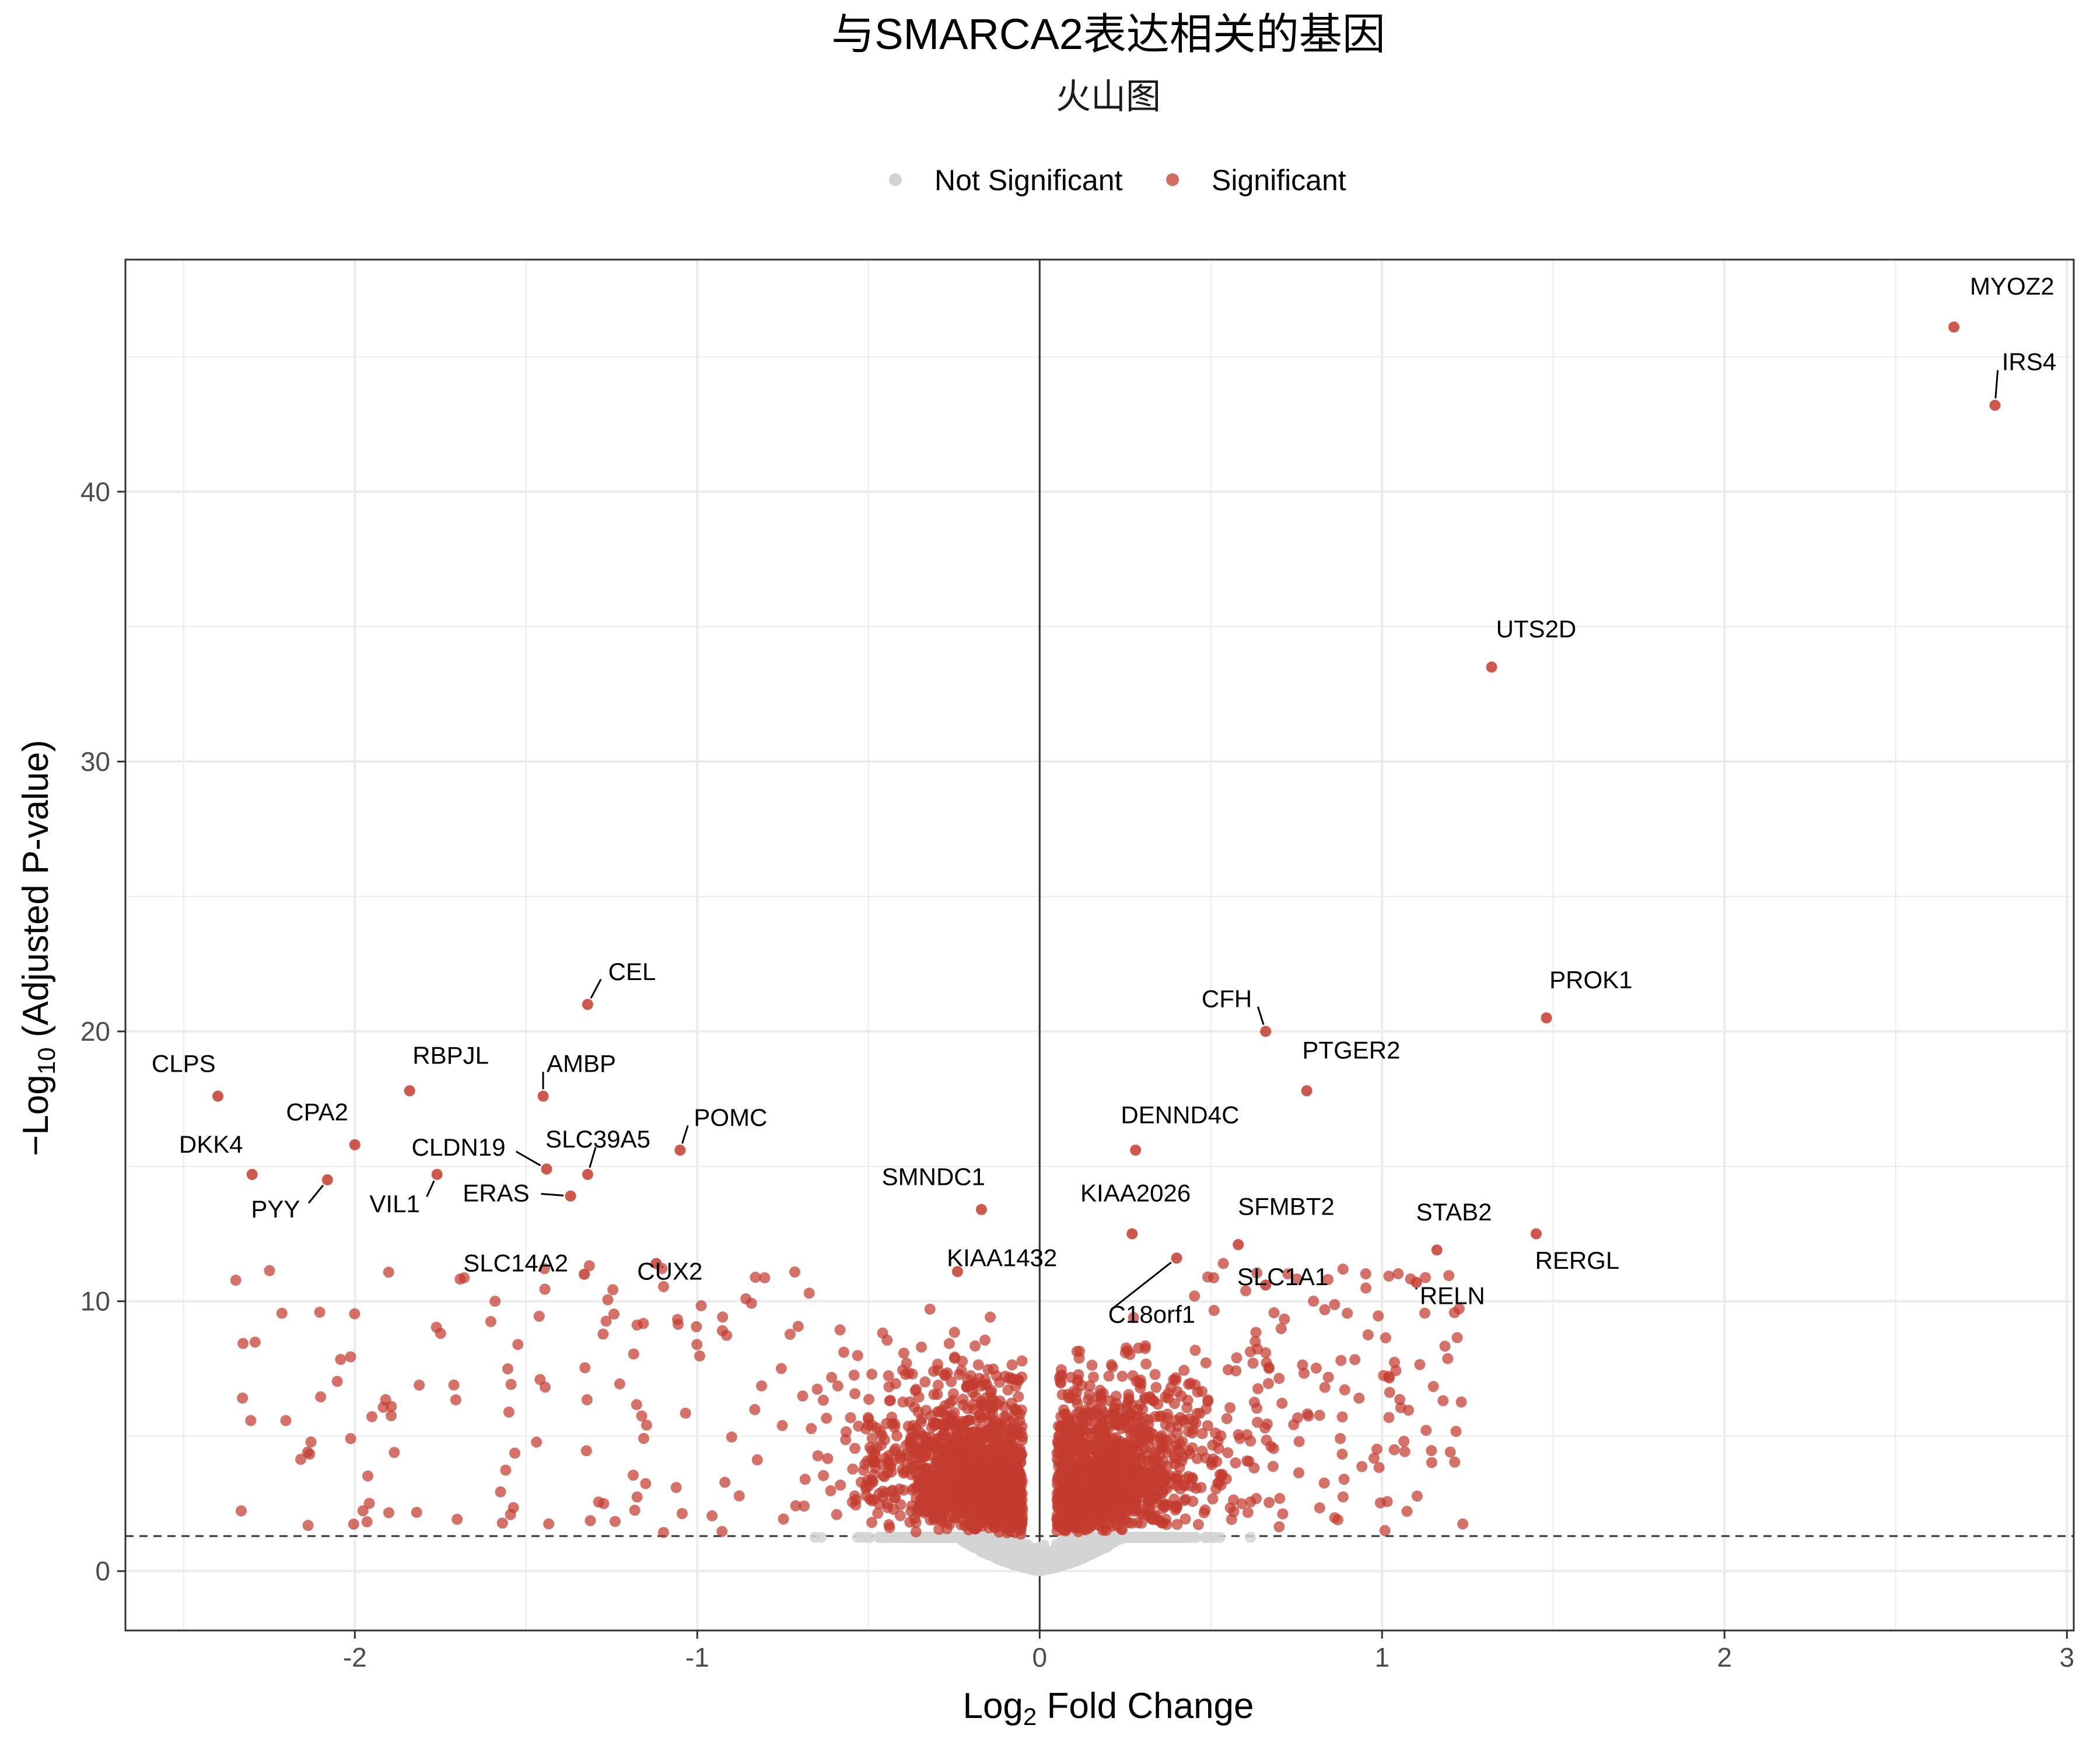 This screenshot has height=1753, width=2100. I want to click on chart-title: 与SMARCA2表达相关的基因, so click(1108, 34).